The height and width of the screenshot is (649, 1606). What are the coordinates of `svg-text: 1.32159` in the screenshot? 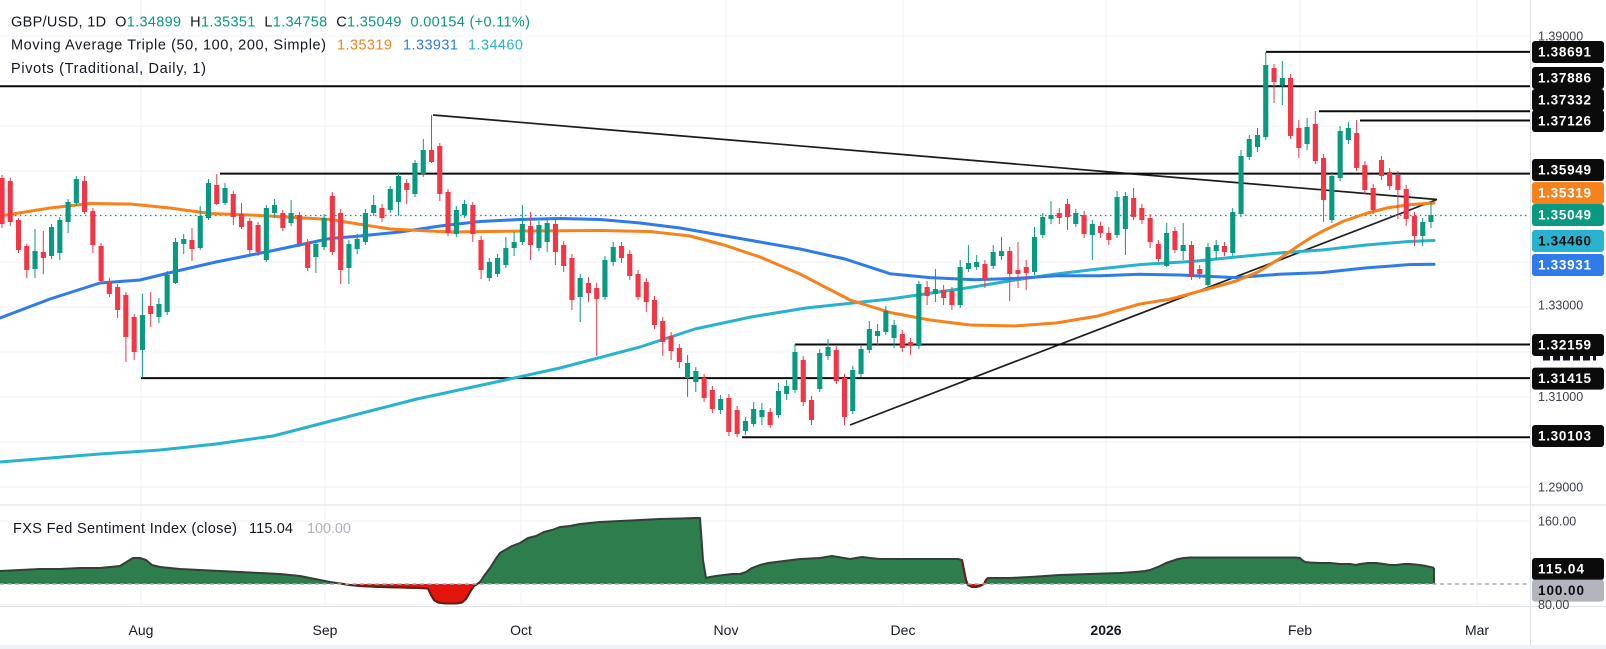 It's located at (1564, 345).